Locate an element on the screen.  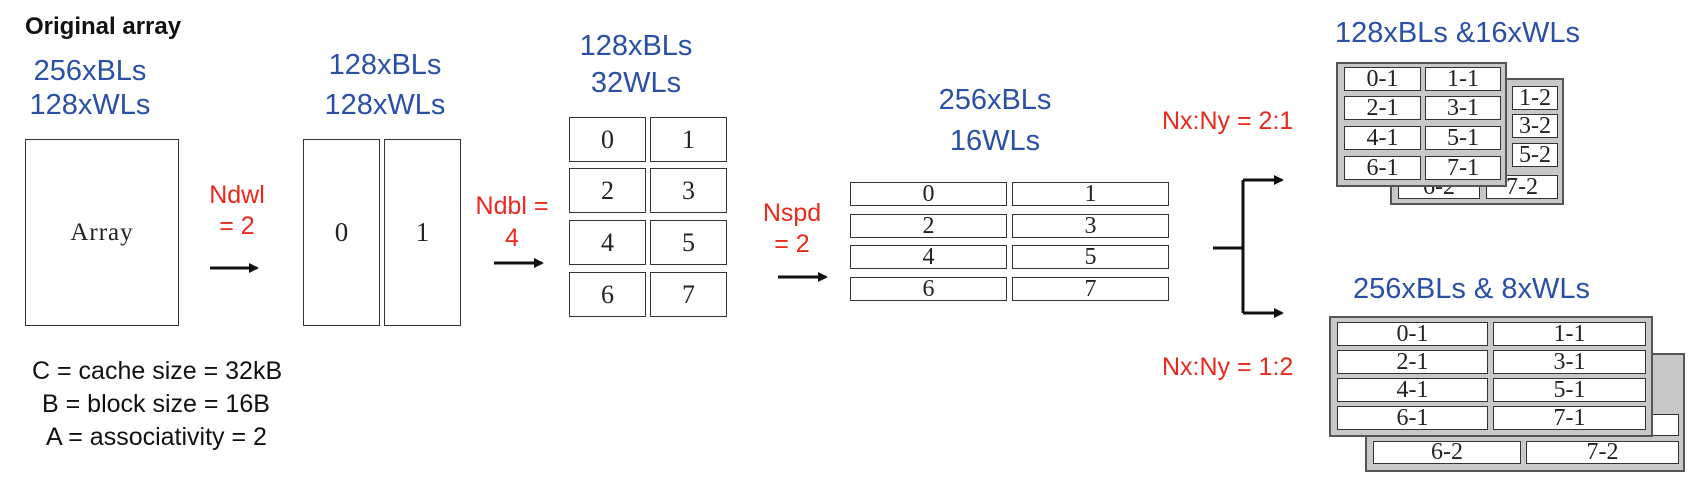
param-cache-size: C = cache size = 32kB is located at coordinates (157, 371).